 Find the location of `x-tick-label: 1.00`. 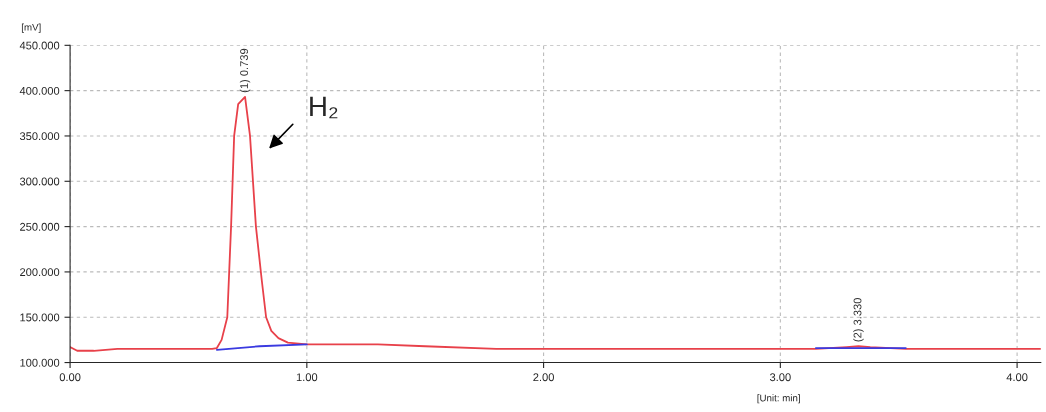

x-tick-label: 1.00 is located at coordinates (307, 377).